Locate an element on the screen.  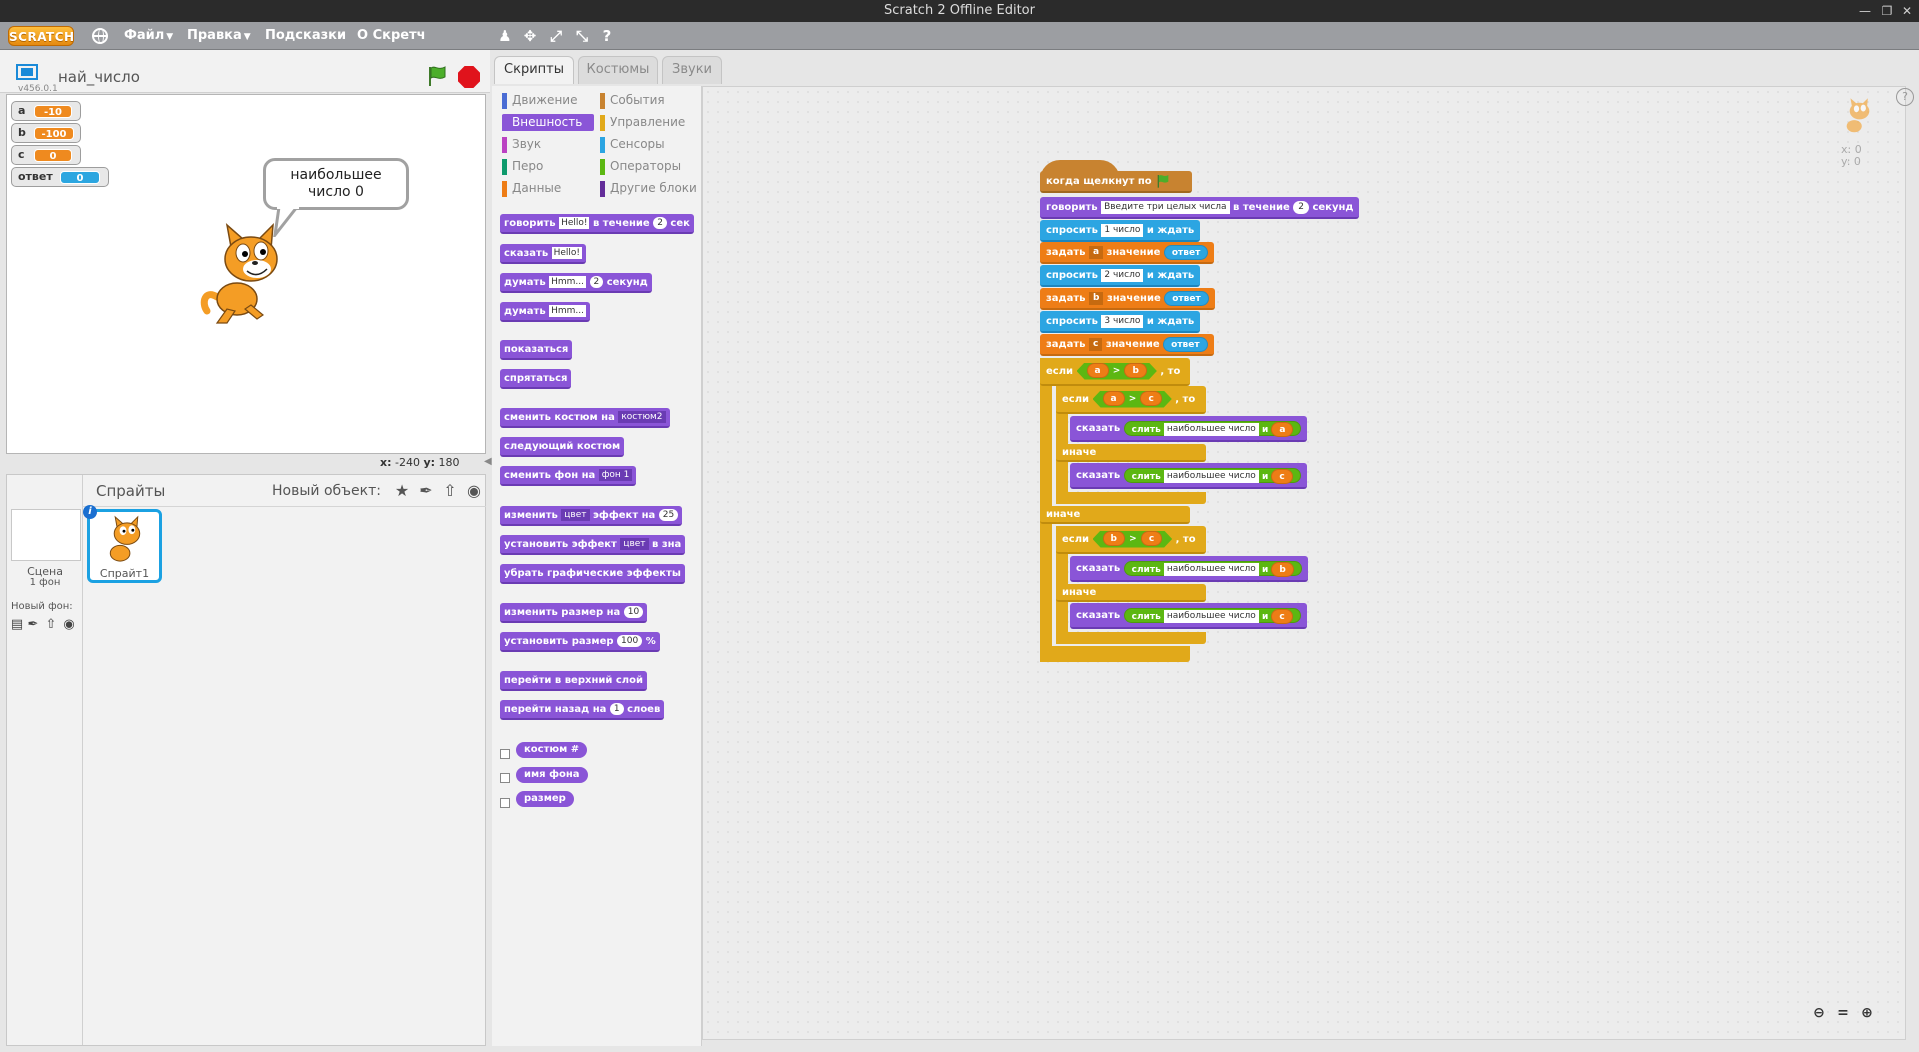
shrink-icon: ⤡ is located at coordinates (581, 36).